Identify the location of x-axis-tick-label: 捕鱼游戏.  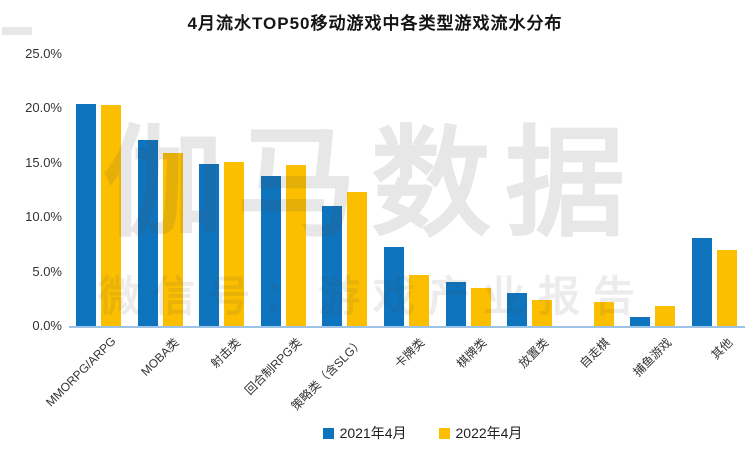
(652, 357).